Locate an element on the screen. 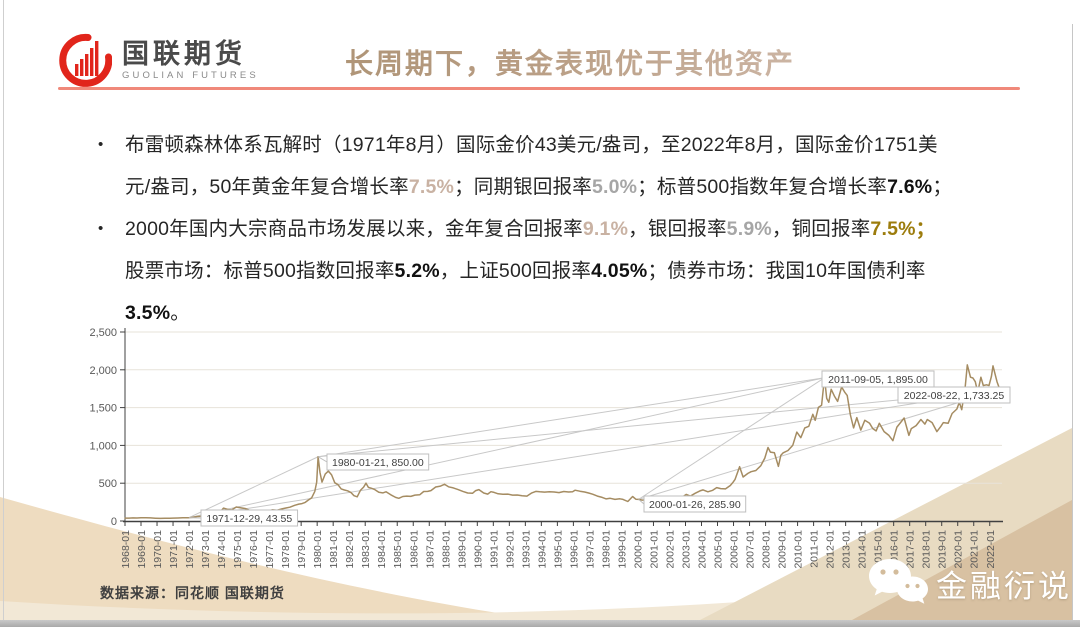 This screenshot has width=1080, height=627. bullet-segment: 5.2% is located at coordinates (417, 271).